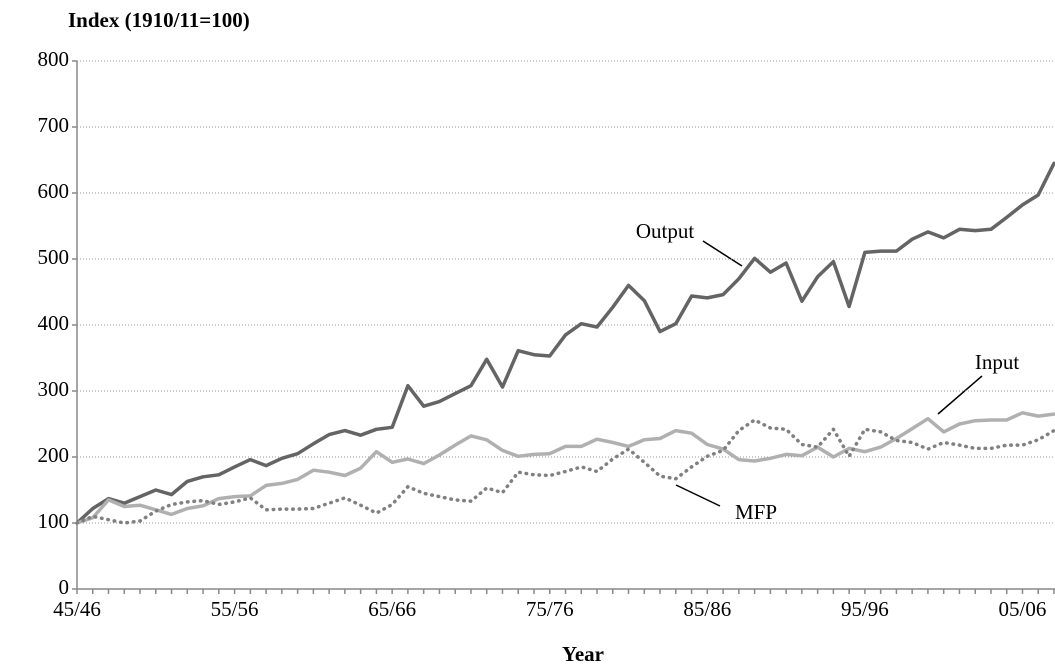 Image resolution: width=1055 pixels, height=665 pixels. What do you see at coordinates (54, 191) in the screenshot?
I see `y-tick-label: 600` at bounding box center [54, 191].